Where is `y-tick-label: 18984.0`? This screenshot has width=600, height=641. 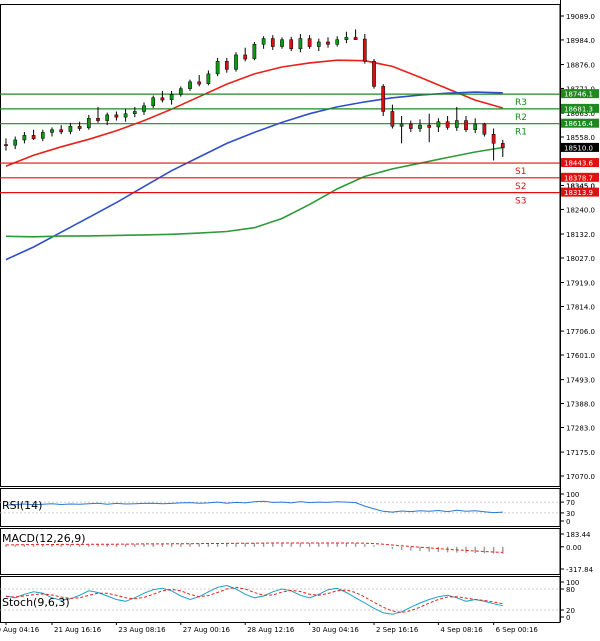 y-tick-label: 18984.0 is located at coordinates (580, 41).